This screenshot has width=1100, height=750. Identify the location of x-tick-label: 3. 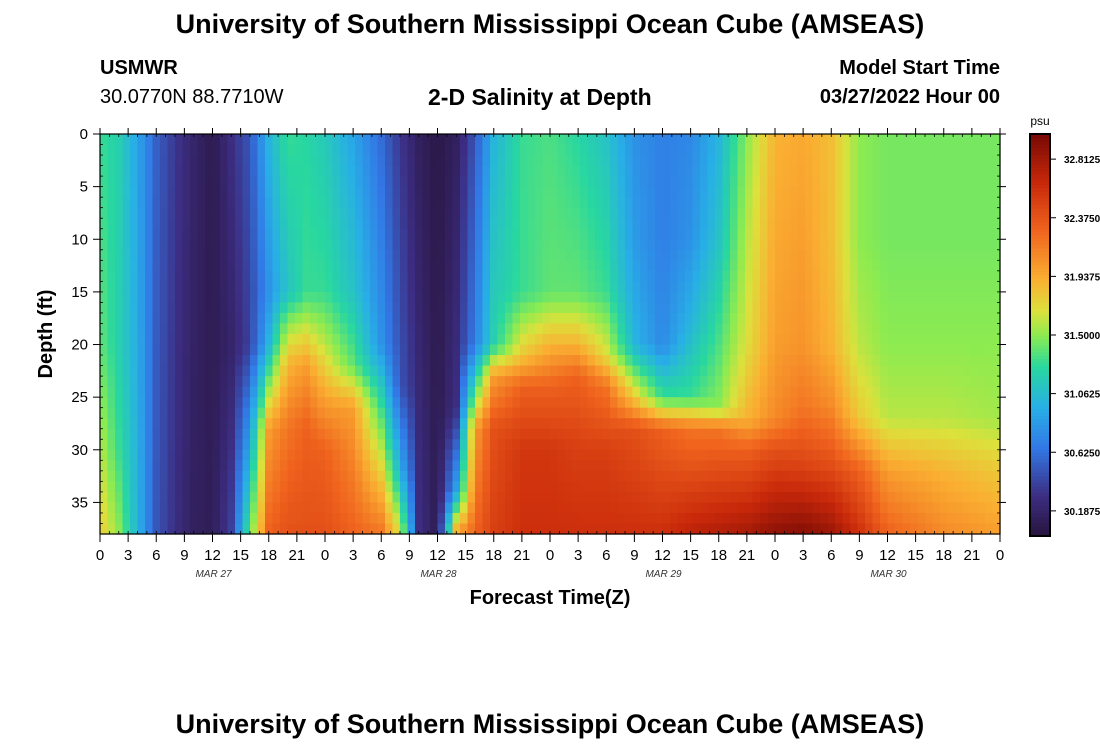
(128, 555).